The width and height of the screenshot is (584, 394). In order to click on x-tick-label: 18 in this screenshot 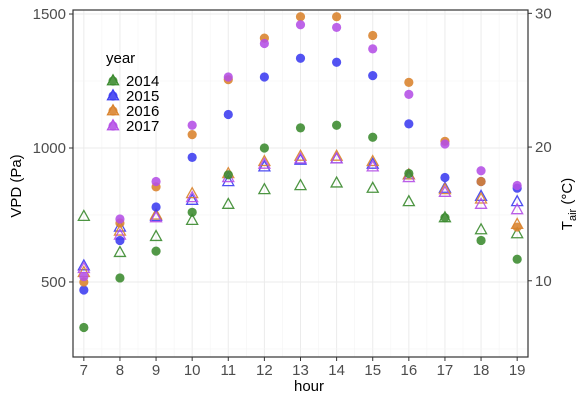, I will do `click(481, 370)`.